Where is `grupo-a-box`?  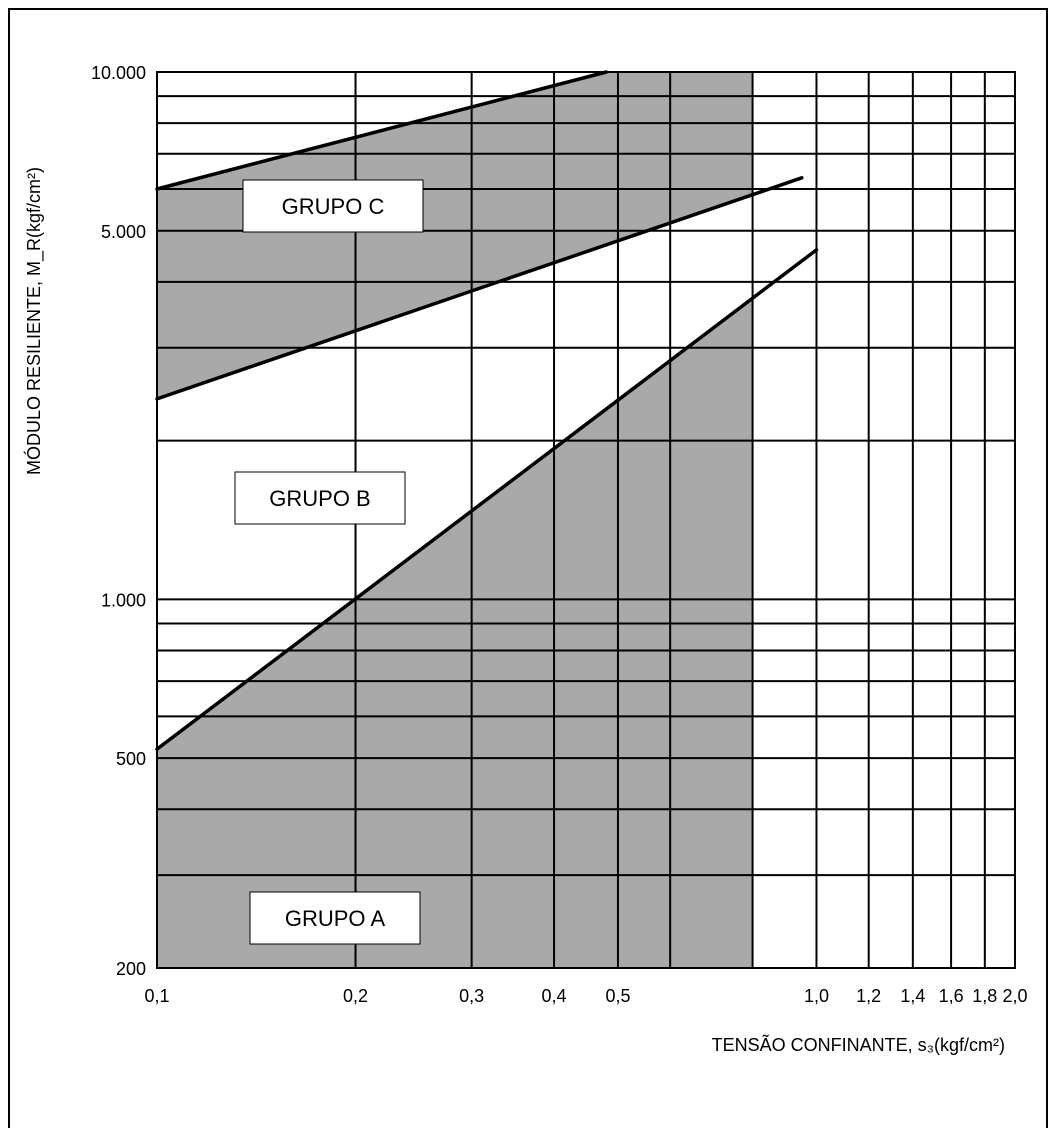
grupo-a-box is located at coordinates (335, 918).